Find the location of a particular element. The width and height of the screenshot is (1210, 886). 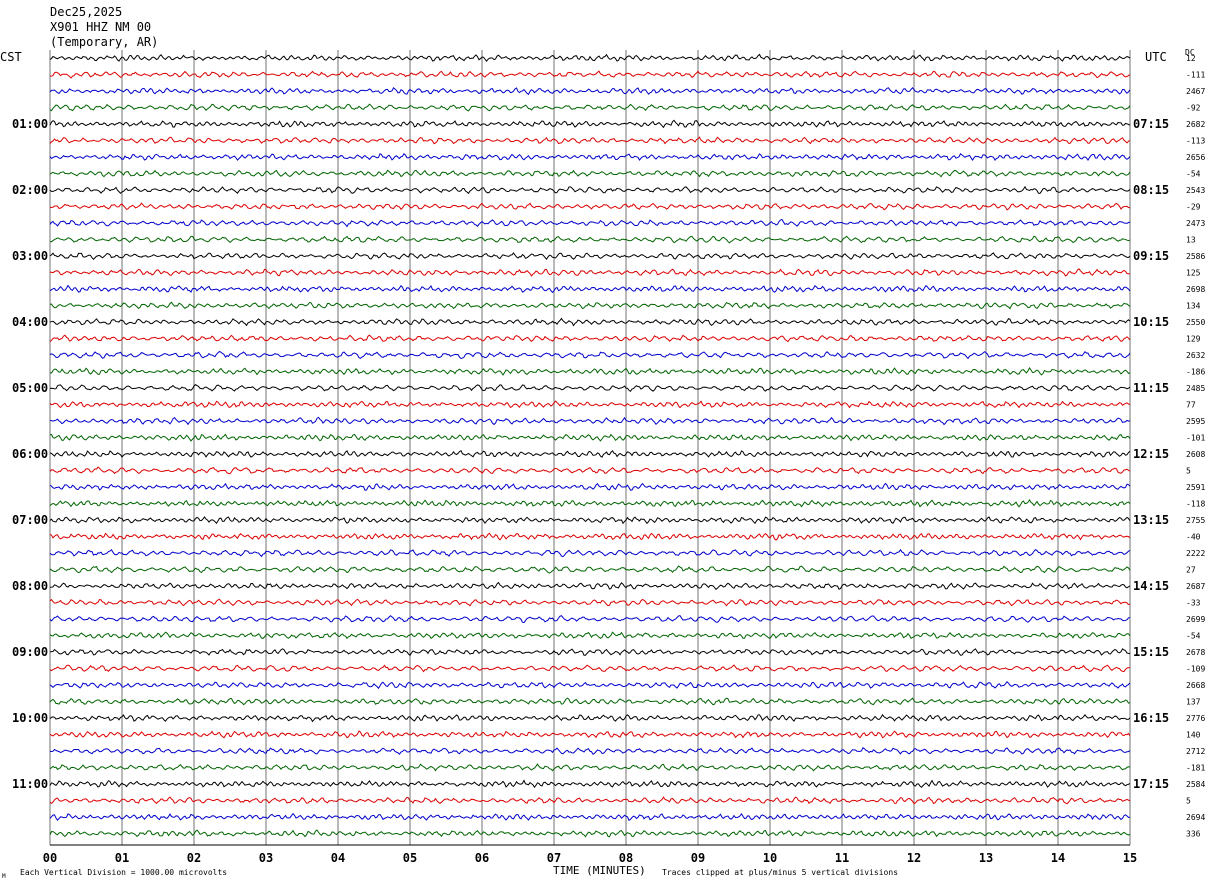

left-hour-label: 08:00 is located at coordinates (30, 586).